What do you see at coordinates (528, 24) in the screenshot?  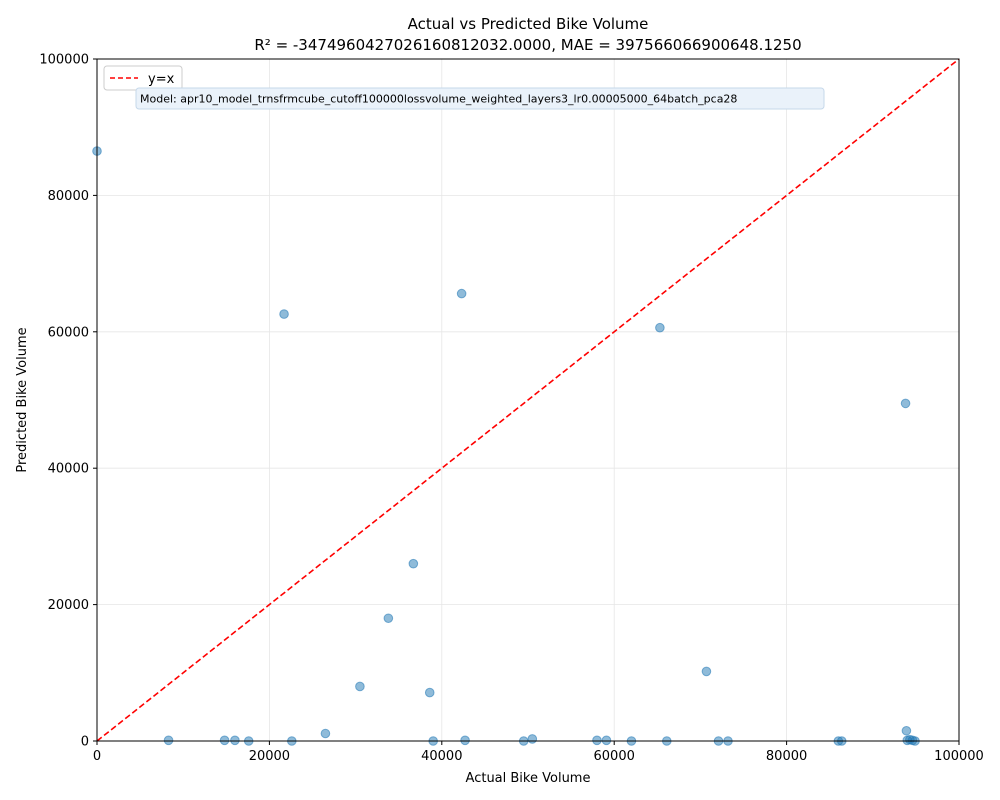 I see `chart-title-line1: Actual vs Predicted Bike Volume` at bounding box center [528, 24].